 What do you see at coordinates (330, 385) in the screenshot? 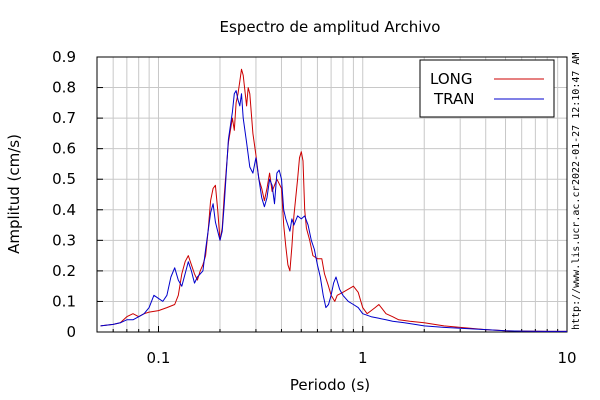
I see `x-axis-label: Periodo (s)` at bounding box center [330, 385].